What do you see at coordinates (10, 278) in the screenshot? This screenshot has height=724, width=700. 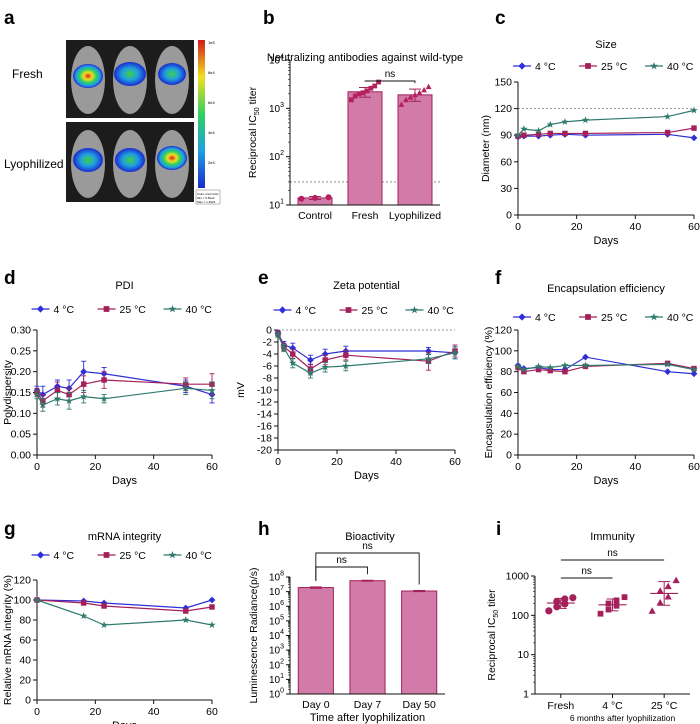 I see `panel-letter: d` at bounding box center [10, 278].